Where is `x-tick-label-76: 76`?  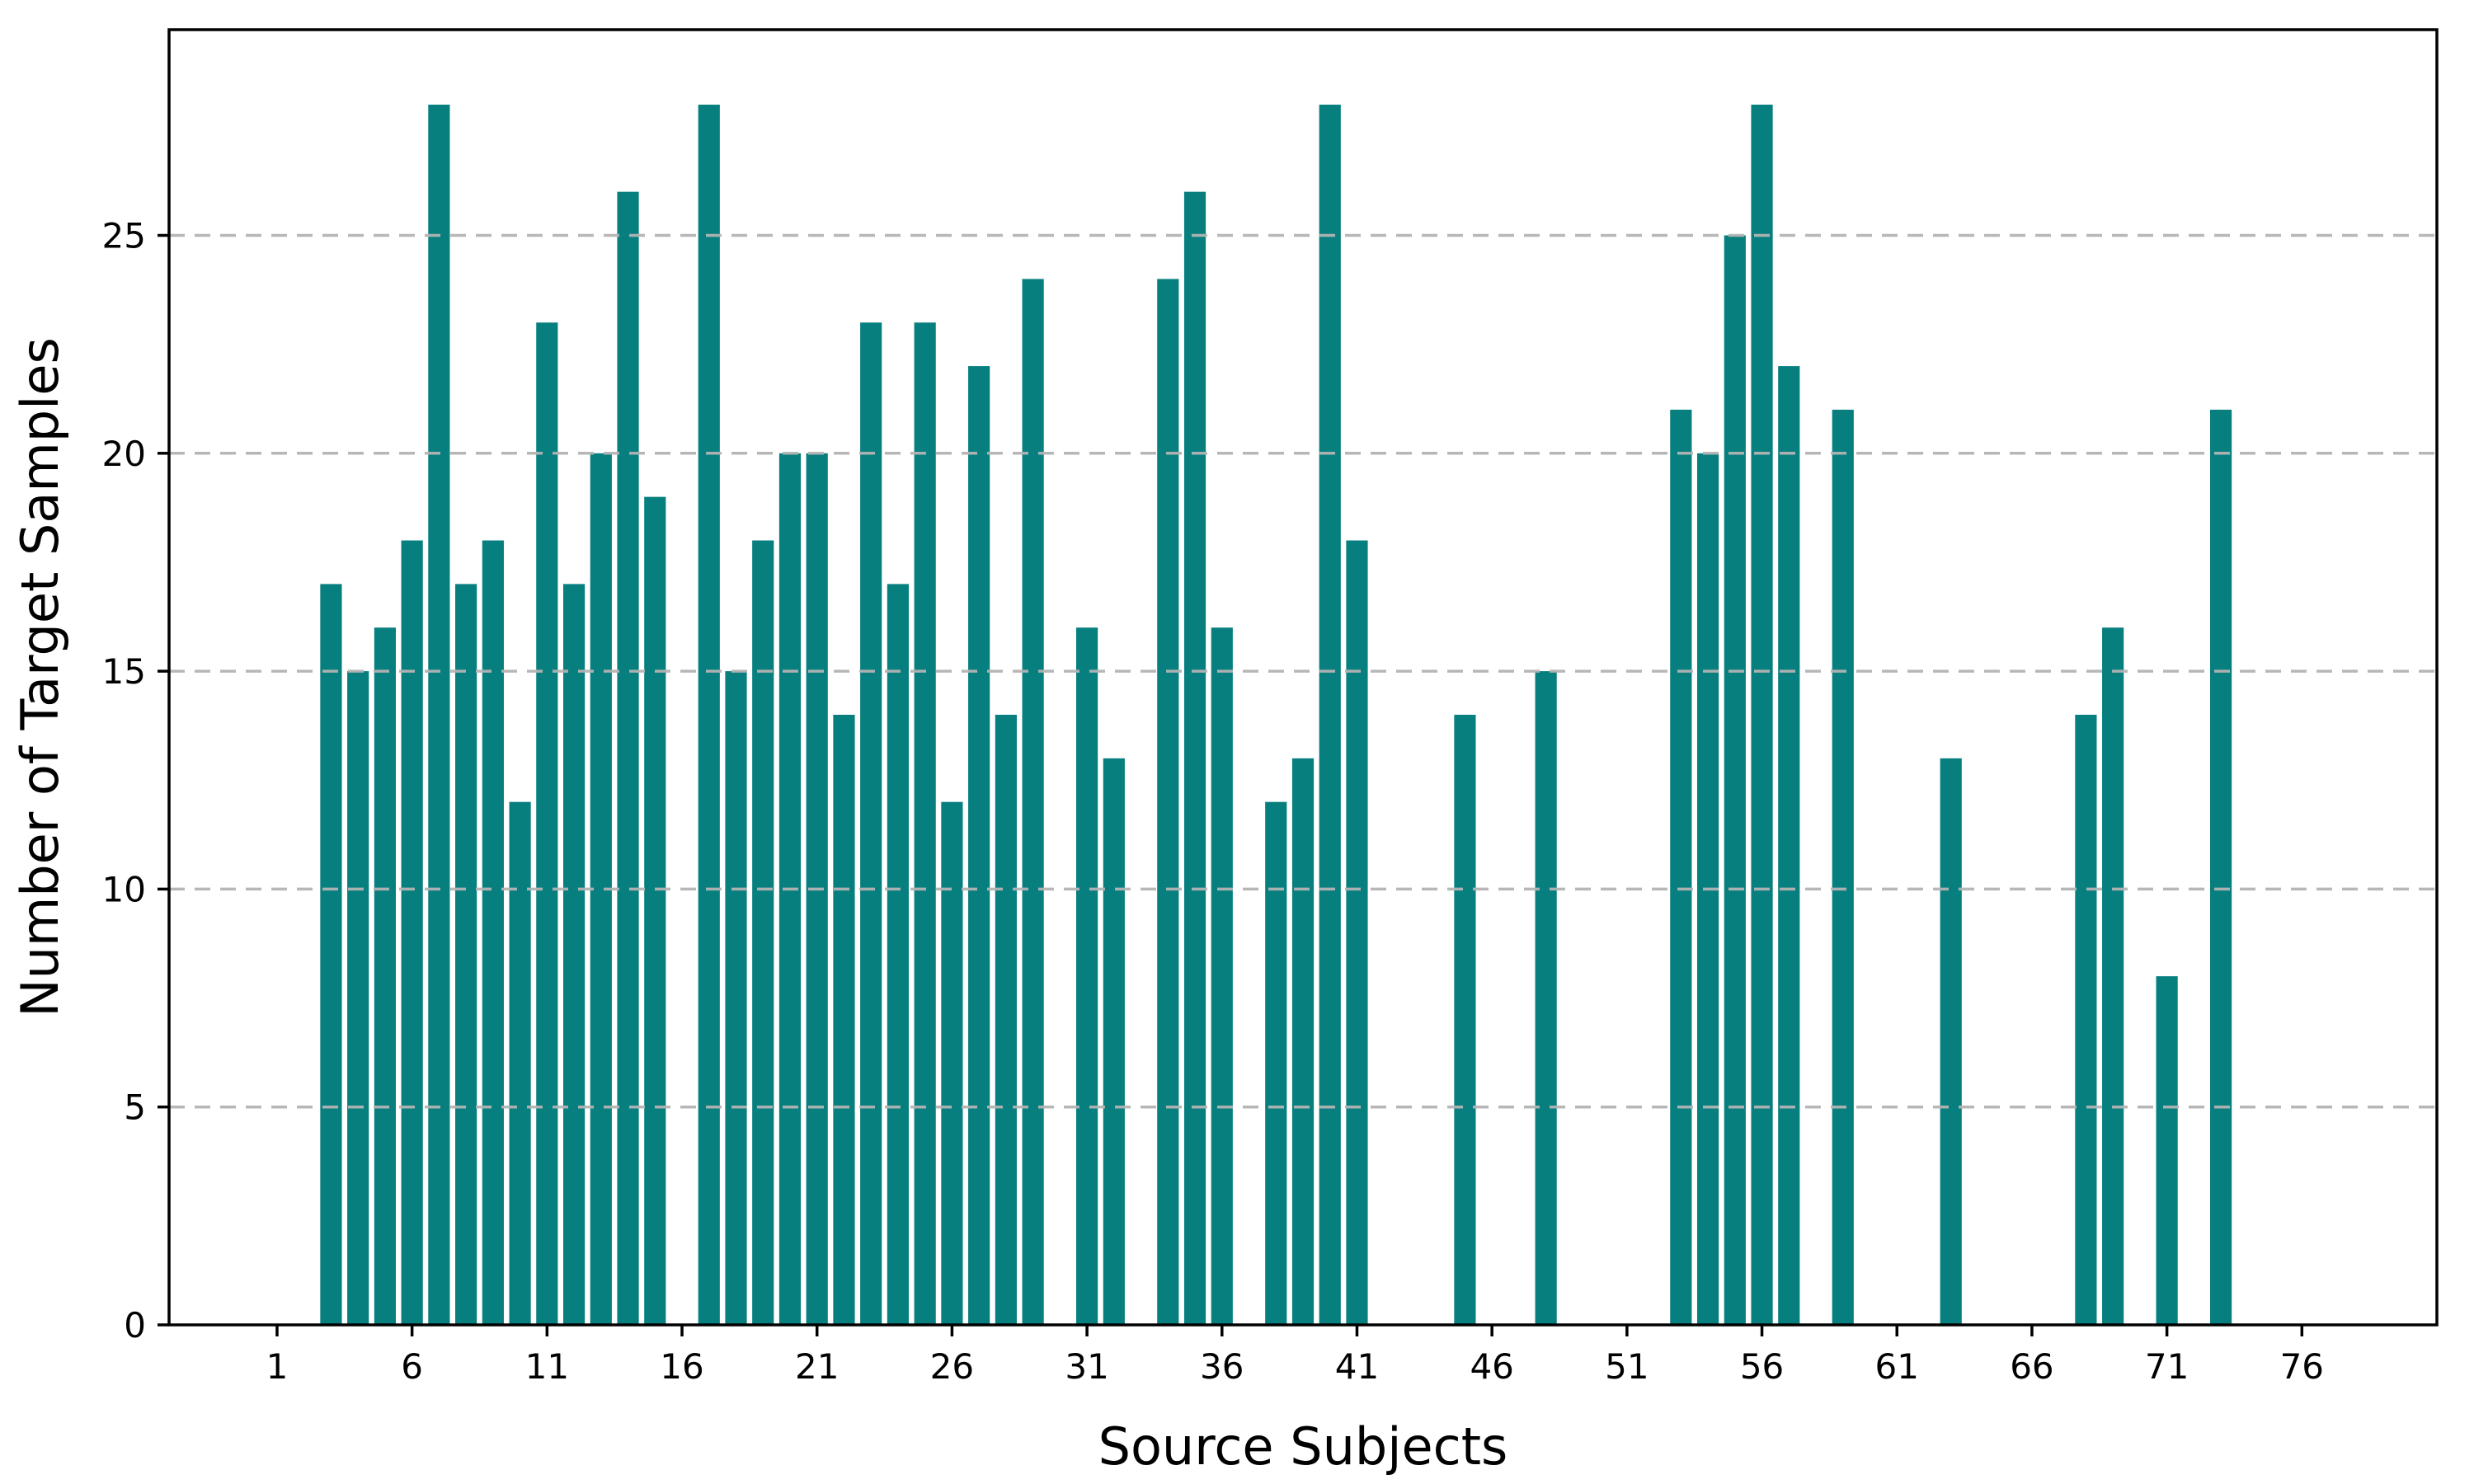 x-tick-label-76: 76 is located at coordinates (2302, 1366).